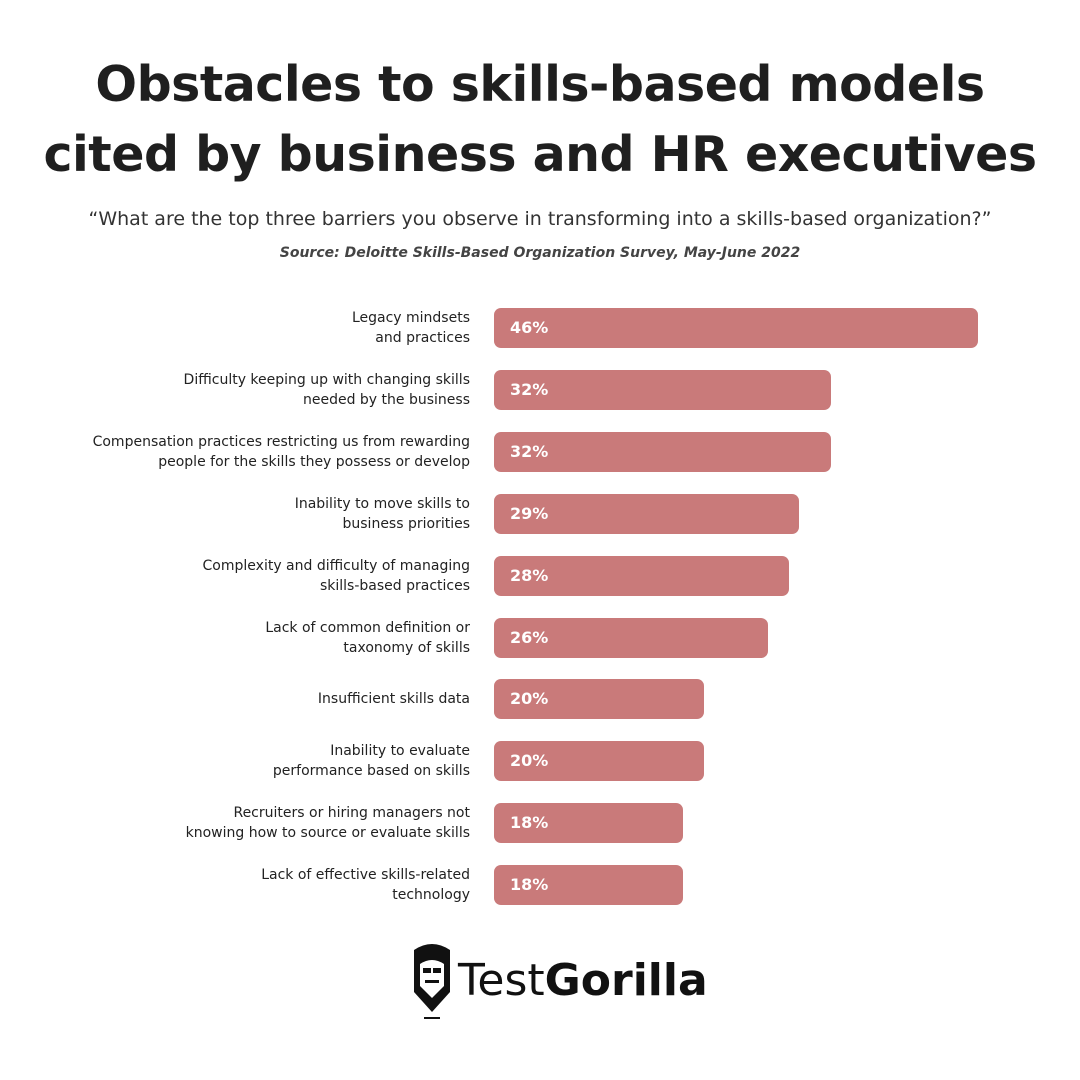 This screenshot has width=1080, height=1080. Describe the element at coordinates (432, 981) in the screenshot. I see `logo-icon` at that location.